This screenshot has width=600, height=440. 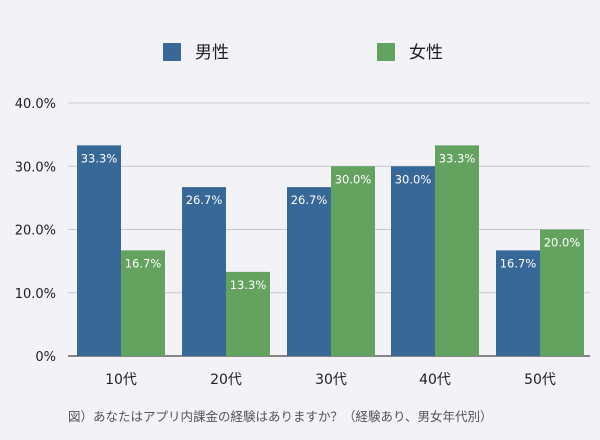 I want to click on data-label: 20.0%, so click(x=562, y=243).